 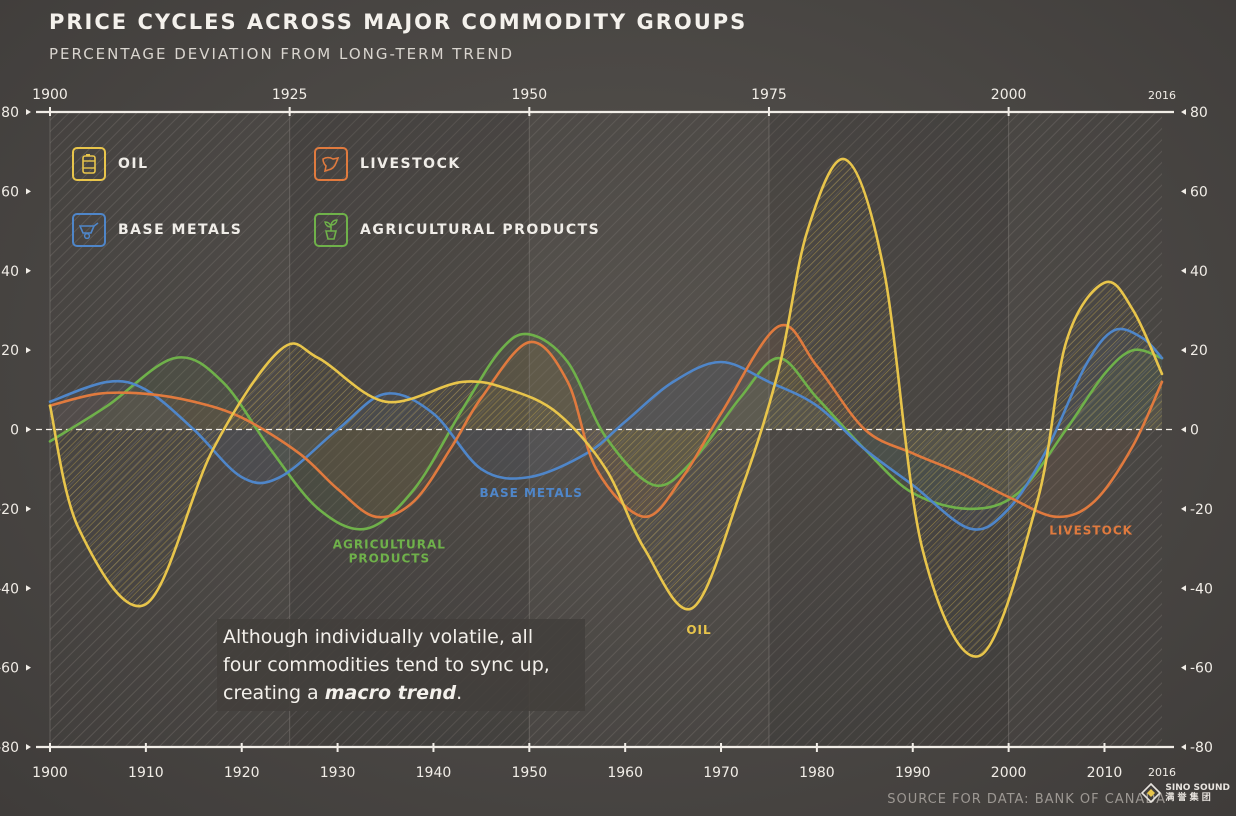 I want to click on logo-line-2: 满 誉 集 团, so click(x=1188, y=798).